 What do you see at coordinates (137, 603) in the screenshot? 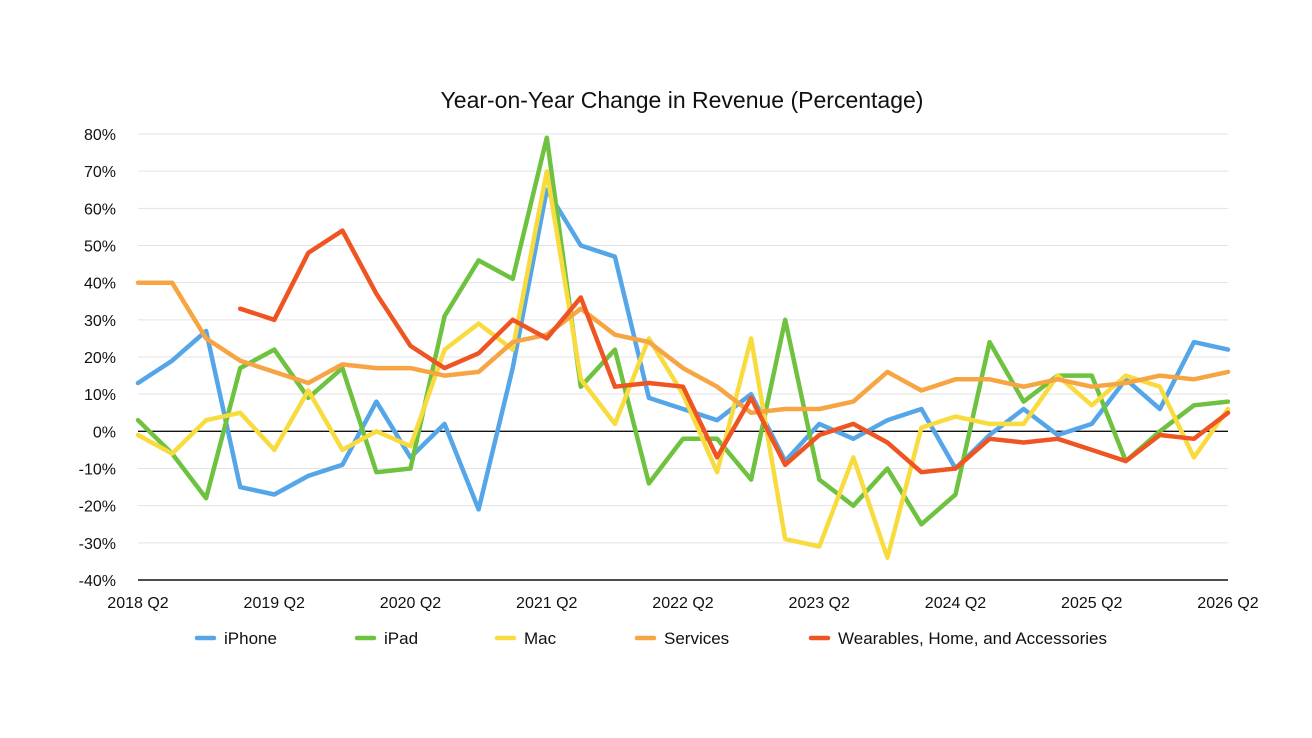
I see `x-tick-label: 2018 Q2` at bounding box center [137, 603].